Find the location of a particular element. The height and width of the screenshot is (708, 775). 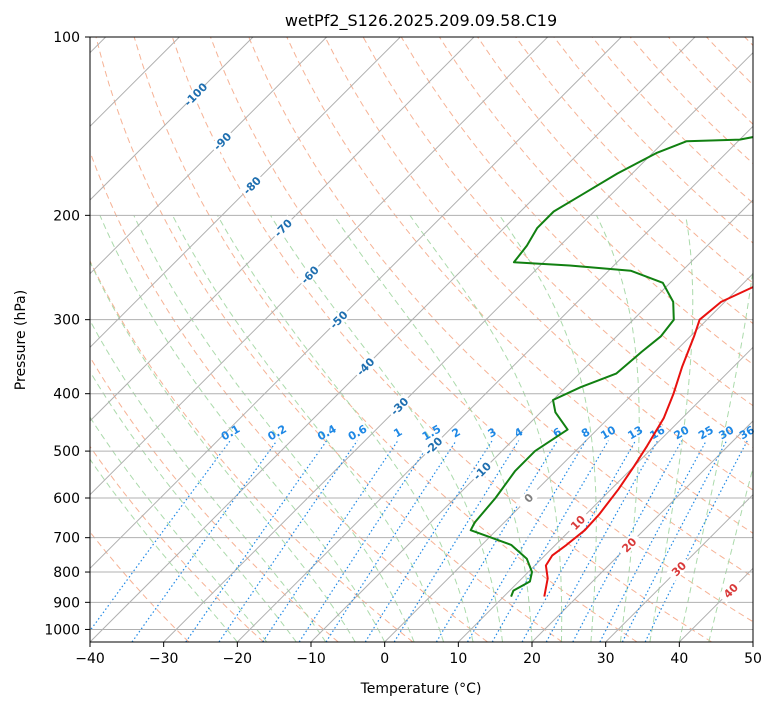

y-tick-label: 1000 is located at coordinates (62, 630).